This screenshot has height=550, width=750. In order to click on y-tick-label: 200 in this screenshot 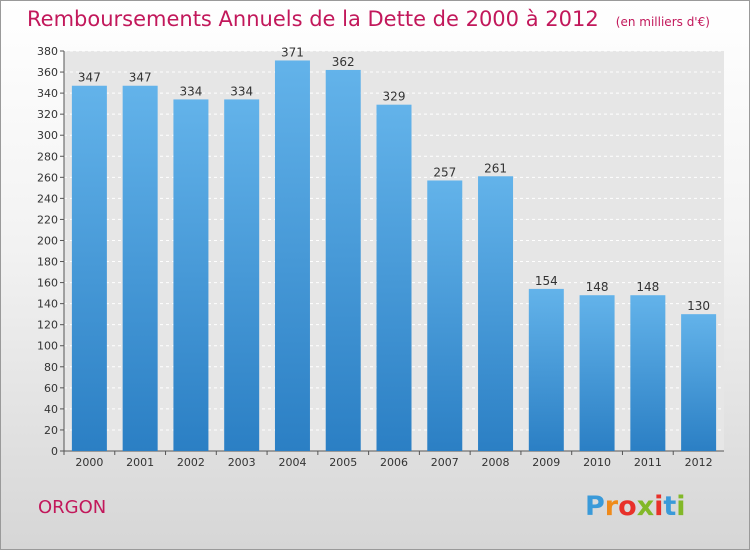, I will do `click(47, 240)`.